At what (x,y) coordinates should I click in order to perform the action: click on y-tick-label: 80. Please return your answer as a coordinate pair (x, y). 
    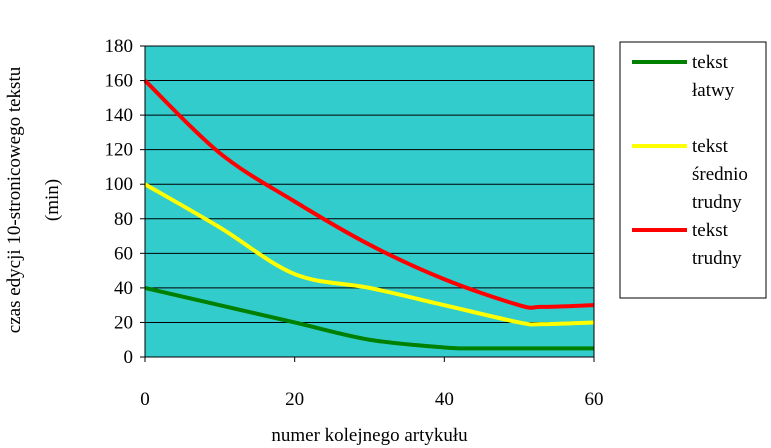
    Looking at the image, I should click on (123, 219).